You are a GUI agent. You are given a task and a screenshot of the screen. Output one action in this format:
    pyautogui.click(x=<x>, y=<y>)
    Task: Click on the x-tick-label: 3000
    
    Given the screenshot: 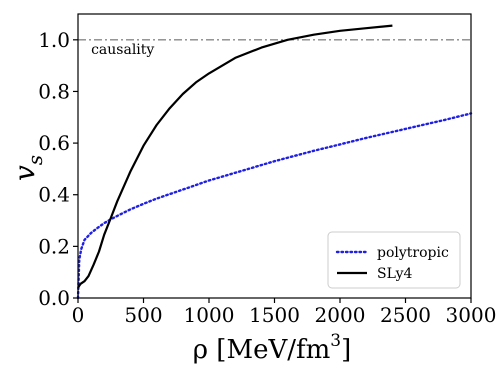 What is the action you would take?
    pyautogui.click(x=471, y=315)
    